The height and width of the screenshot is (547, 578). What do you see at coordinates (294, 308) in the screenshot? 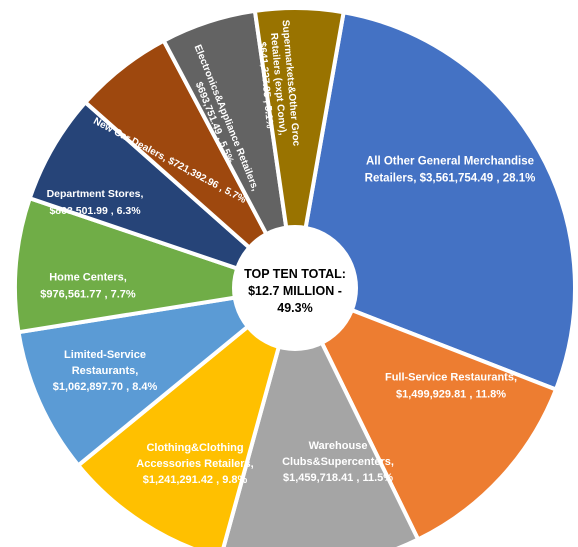
I see `center-total-line-3: 49.3%` at bounding box center [294, 308].